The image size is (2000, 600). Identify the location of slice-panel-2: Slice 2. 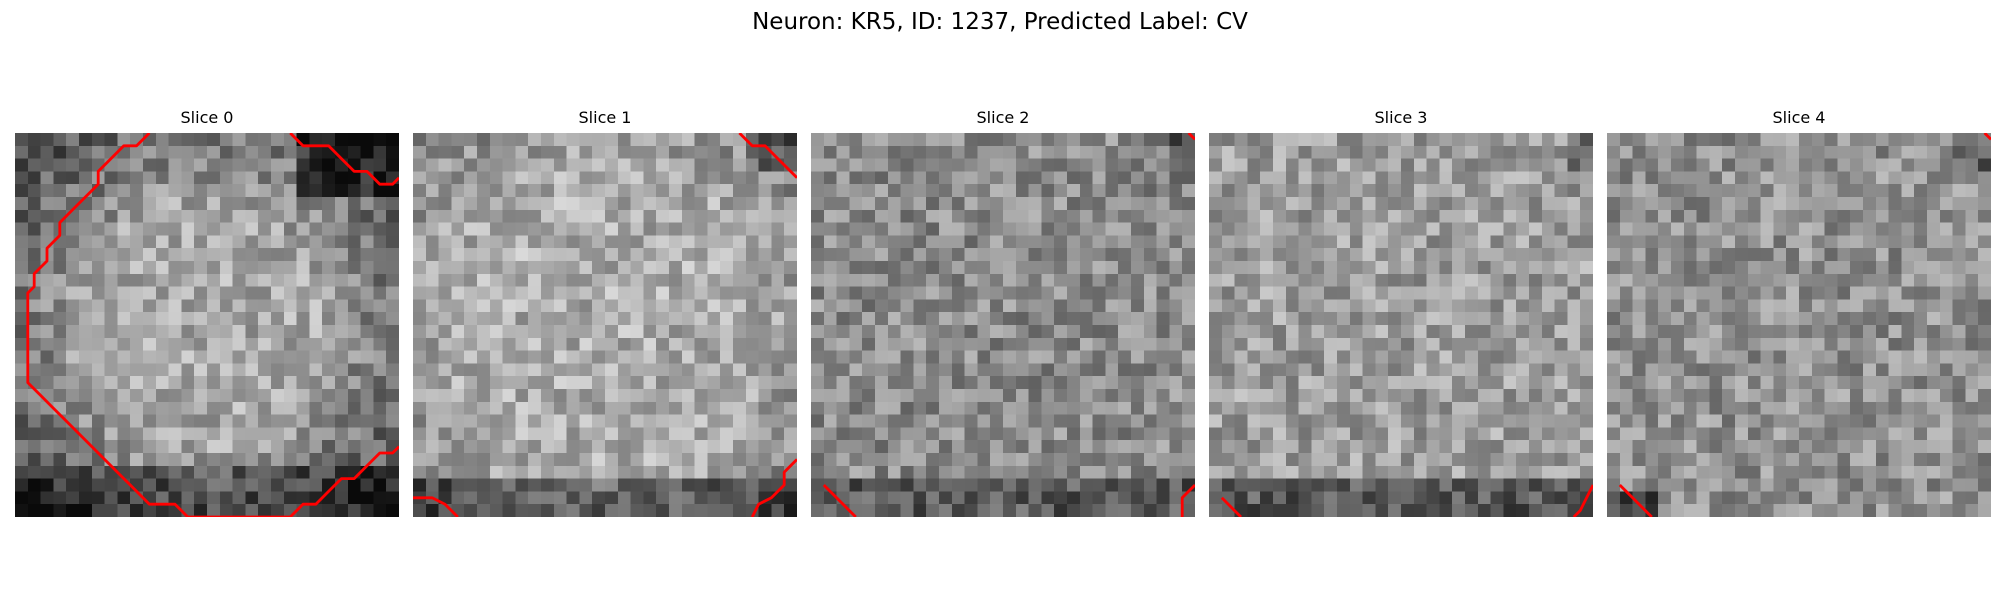
(1003, 312).